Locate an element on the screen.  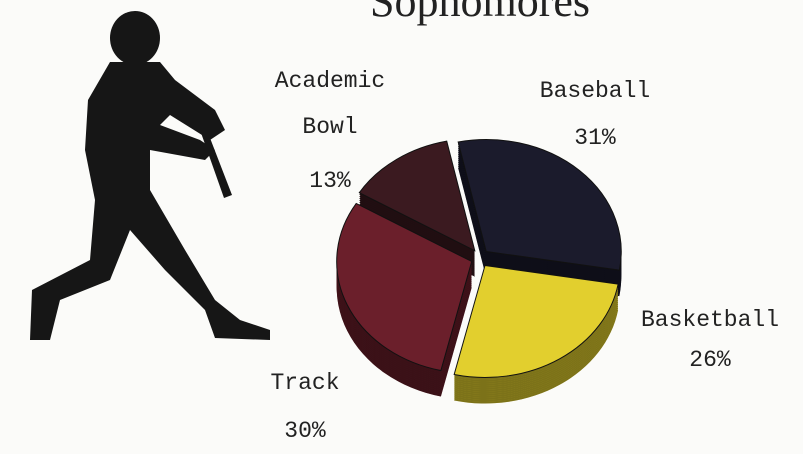
slice-value-label: 31% is located at coordinates (595, 138).